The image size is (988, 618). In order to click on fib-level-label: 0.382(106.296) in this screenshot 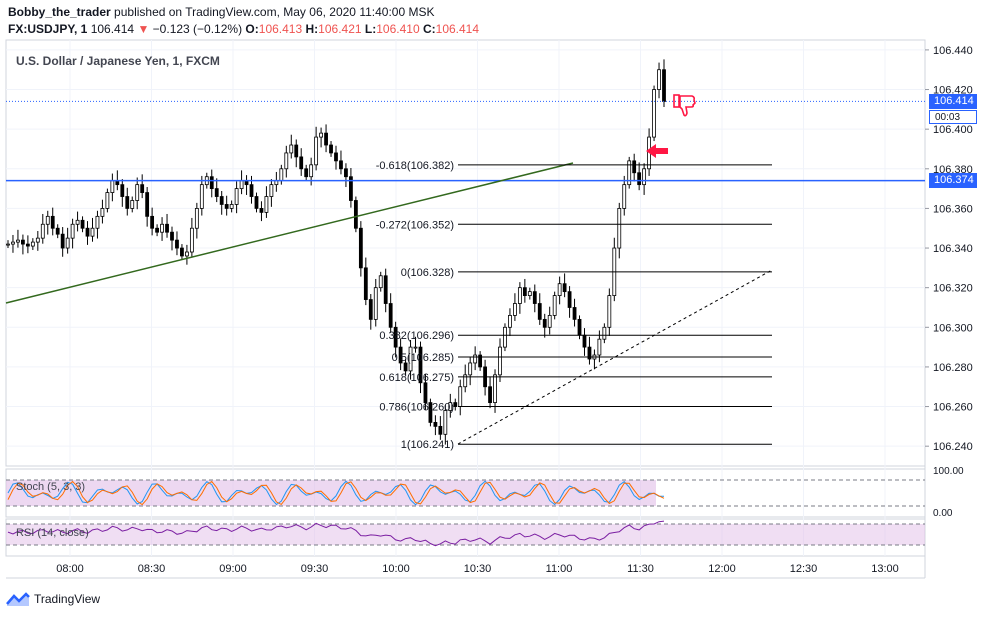, I will do `click(416, 336)`.